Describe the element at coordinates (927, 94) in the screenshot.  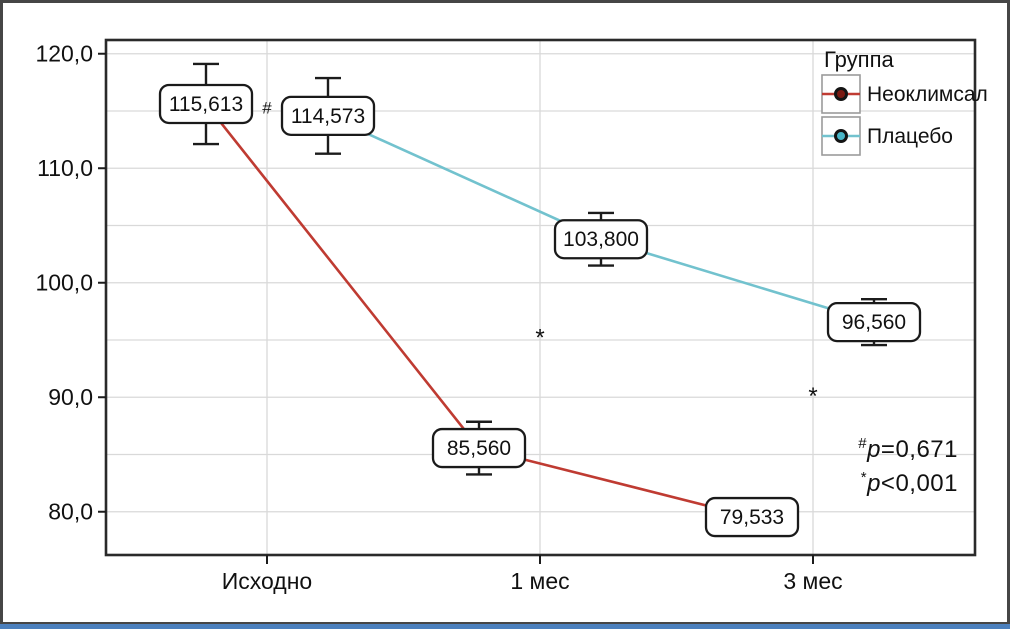
I see `legend-label: Неоклимсал` at that location.